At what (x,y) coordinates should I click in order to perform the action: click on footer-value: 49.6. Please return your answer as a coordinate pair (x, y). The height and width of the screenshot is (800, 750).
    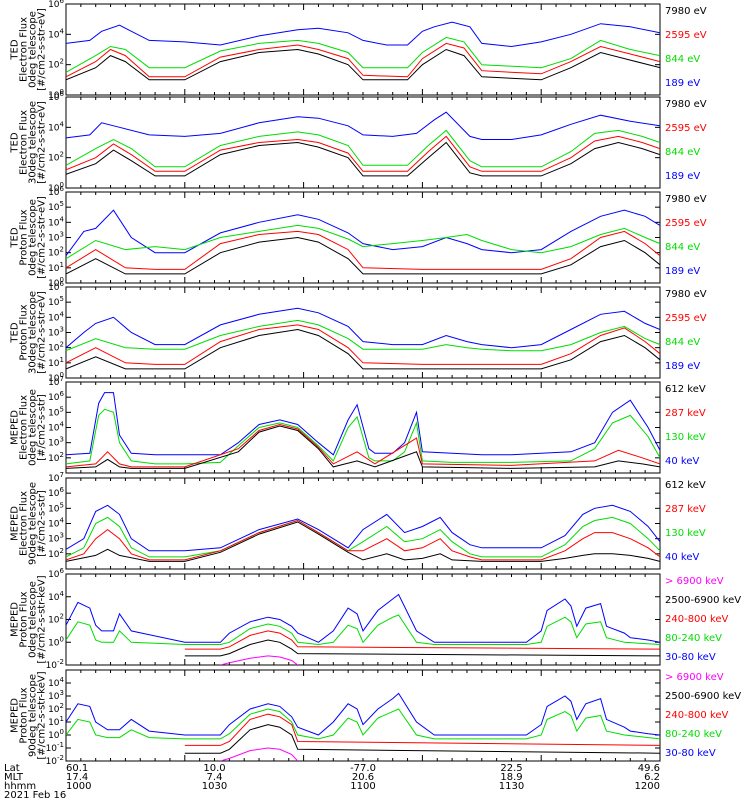
    Looking at the image, I should click on (649, 768).